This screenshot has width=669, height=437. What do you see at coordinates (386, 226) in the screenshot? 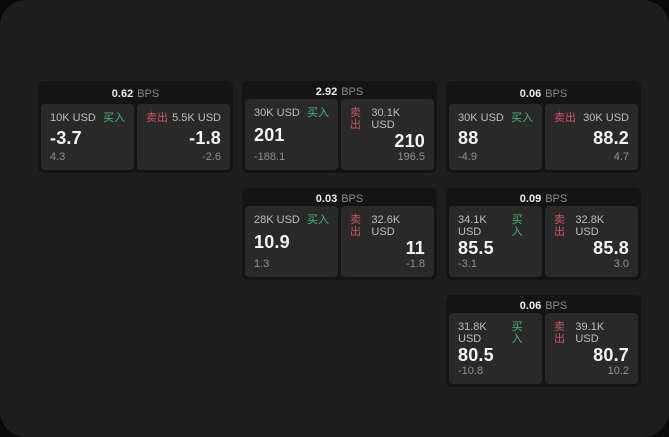
I see `sell-amount: 32.6K USD` at bounding box center [386, 226].